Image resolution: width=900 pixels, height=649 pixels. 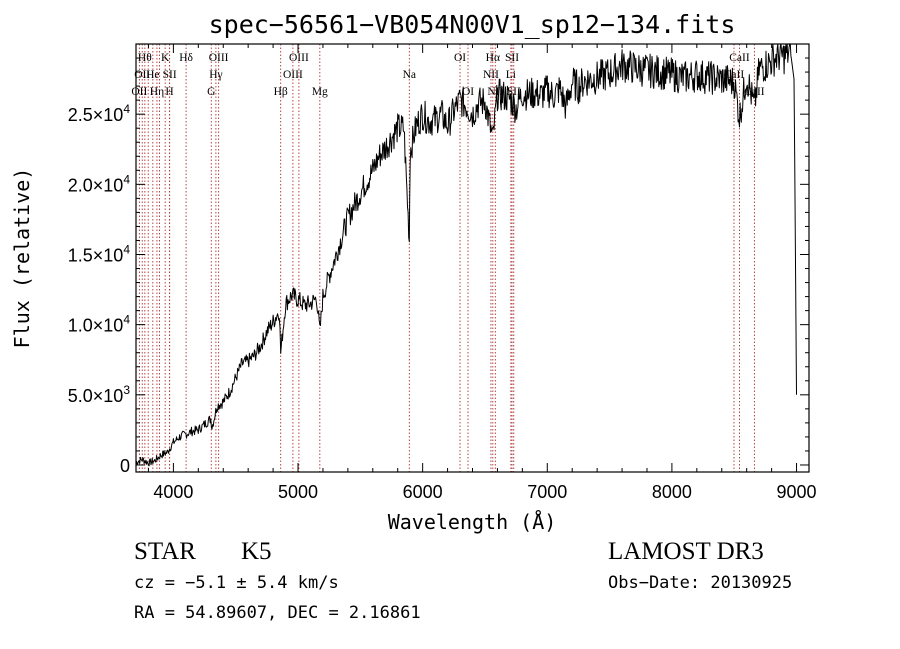 I want to click on x-tick-label: 5000, so click(x=298, y=492).